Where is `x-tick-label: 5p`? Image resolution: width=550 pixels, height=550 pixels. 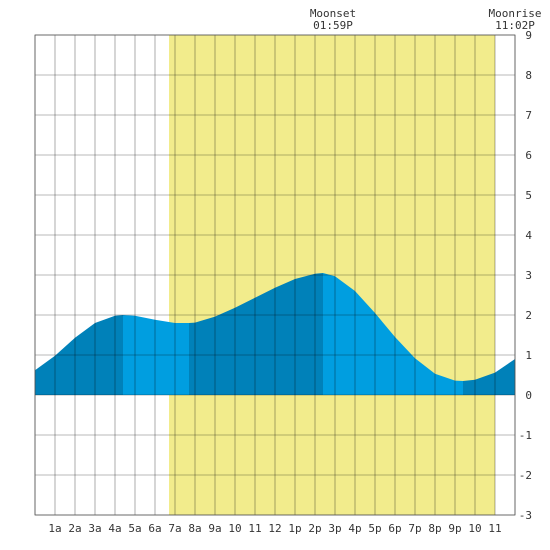 x-tick-label: 5p is located at coordinates (374, 528).